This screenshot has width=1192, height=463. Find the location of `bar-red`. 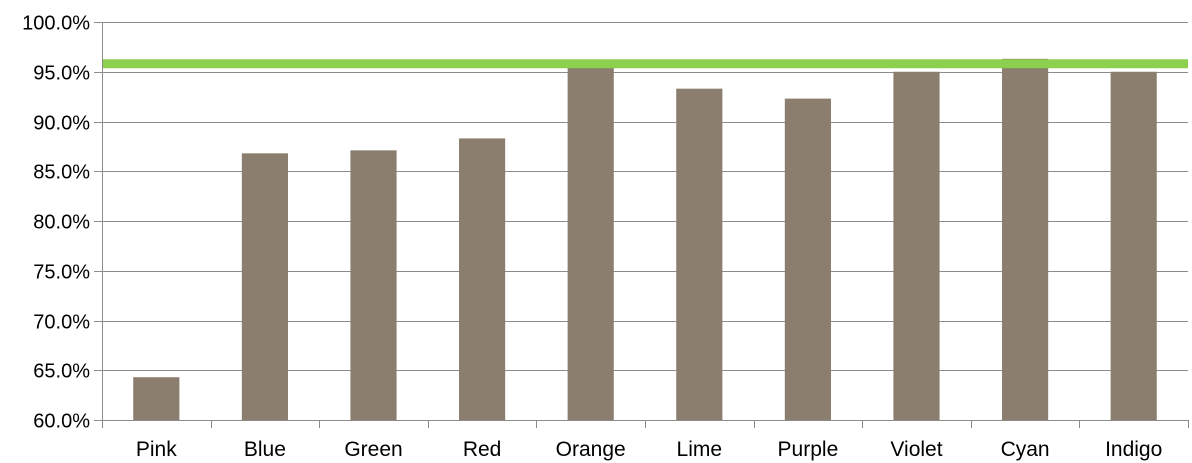

bar-red is located at coordinates (482, 279).